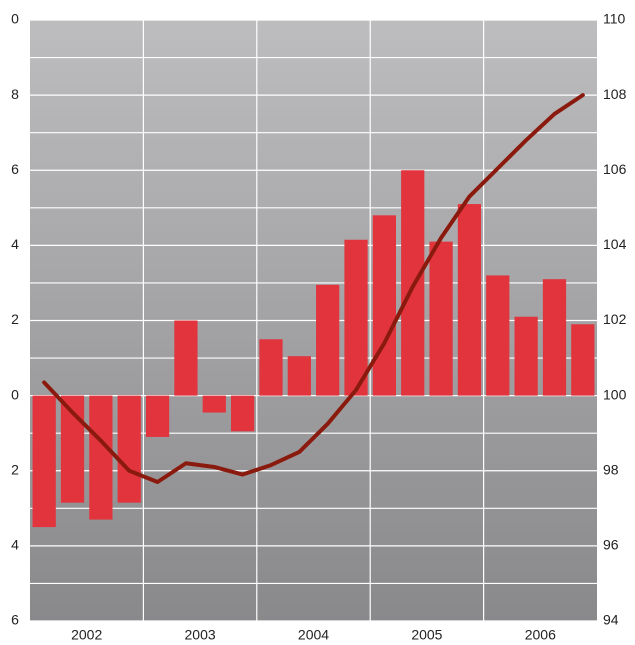 The height and width of the screenshot is (645, 635). I want to click on x-tick-label: 2006, so click(540, 635).